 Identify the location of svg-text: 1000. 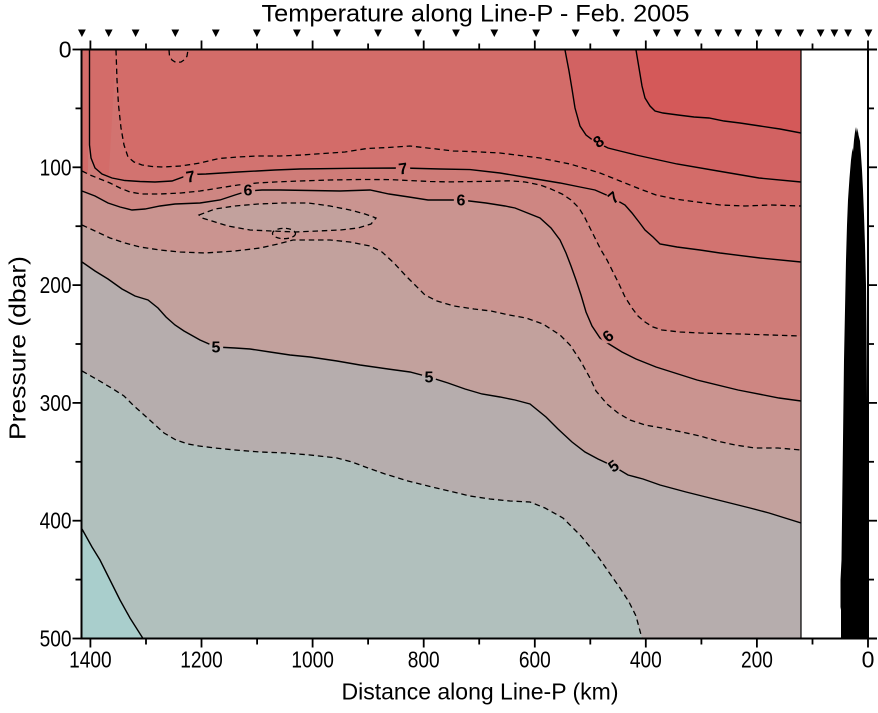
(312, 659).